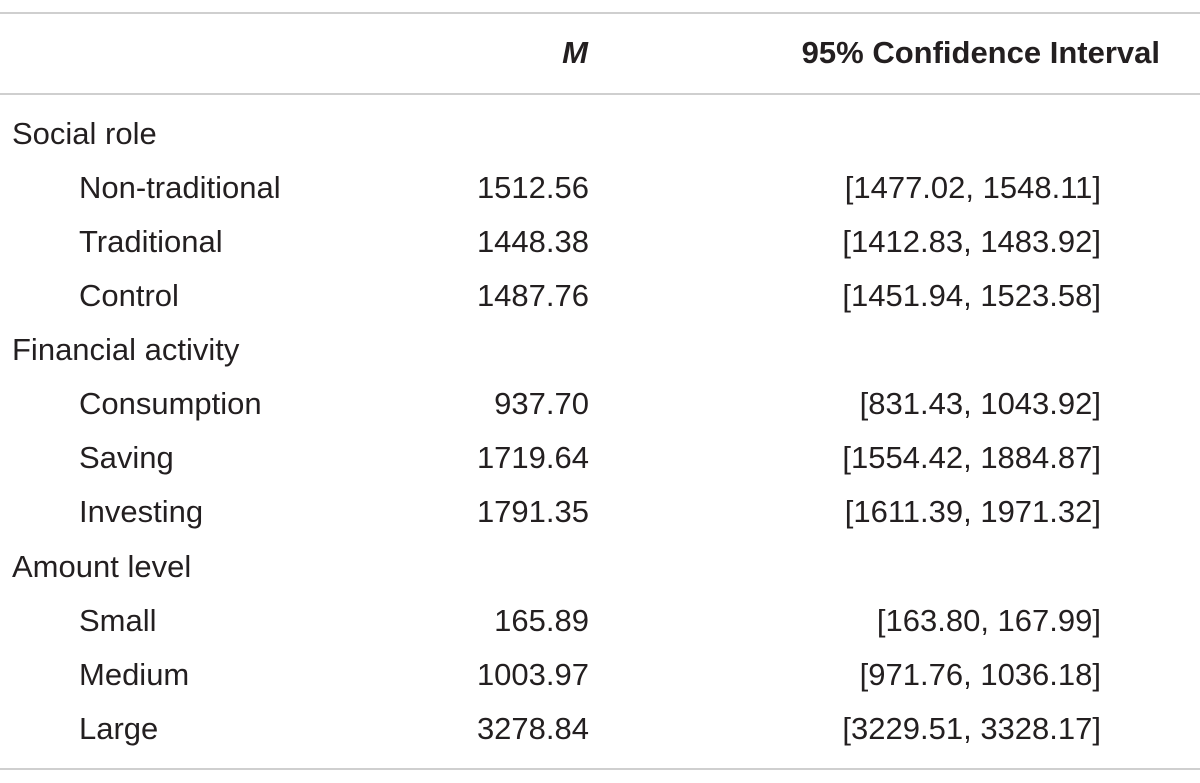  I want to click on group-row-financial-activity: Financial activity, so click(600, 350).